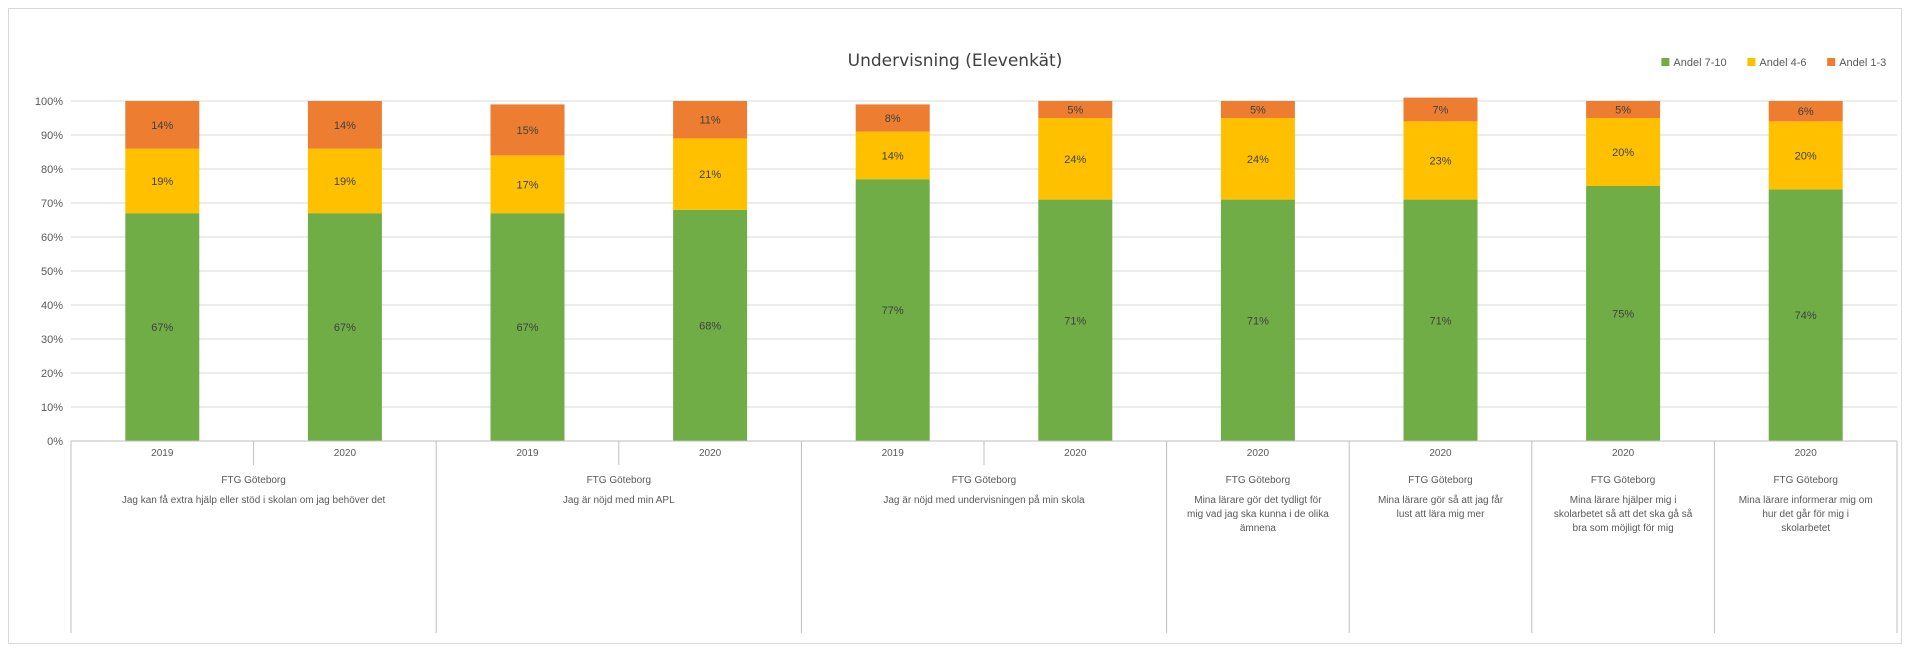 The width and height of the screenshot is (1906, 652). Describe the element at coordinates (955, 61) in the screenshot. I see `chart-title: Undervisning (Elevenkät)` at that location.